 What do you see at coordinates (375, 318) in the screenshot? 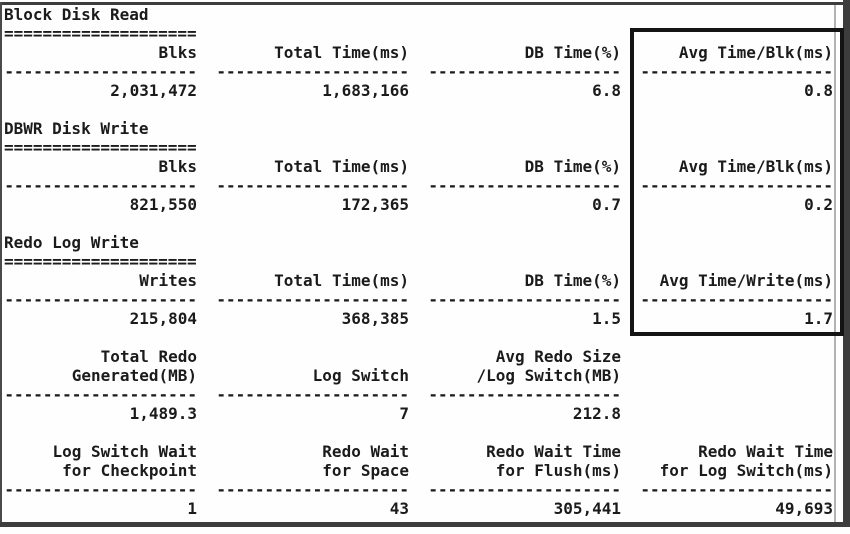
I see `column-value: 368,385` at bounding box center [375, 318].